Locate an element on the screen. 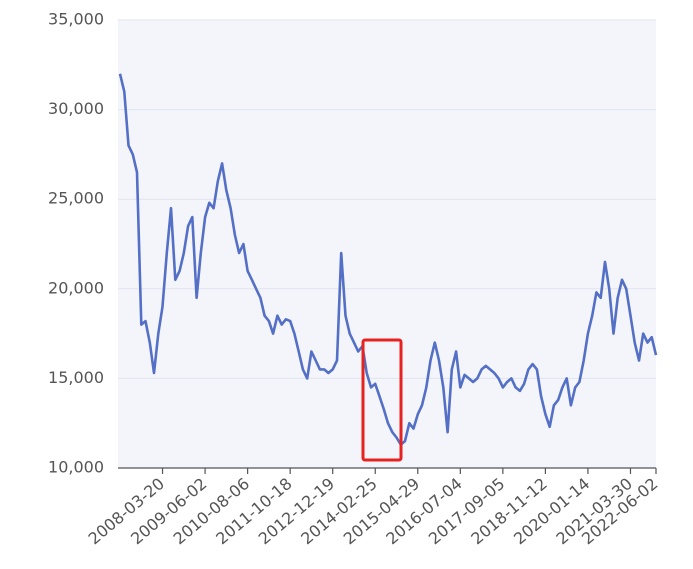  y-tick-label: 35,000 is located at coordinates (76, 19).